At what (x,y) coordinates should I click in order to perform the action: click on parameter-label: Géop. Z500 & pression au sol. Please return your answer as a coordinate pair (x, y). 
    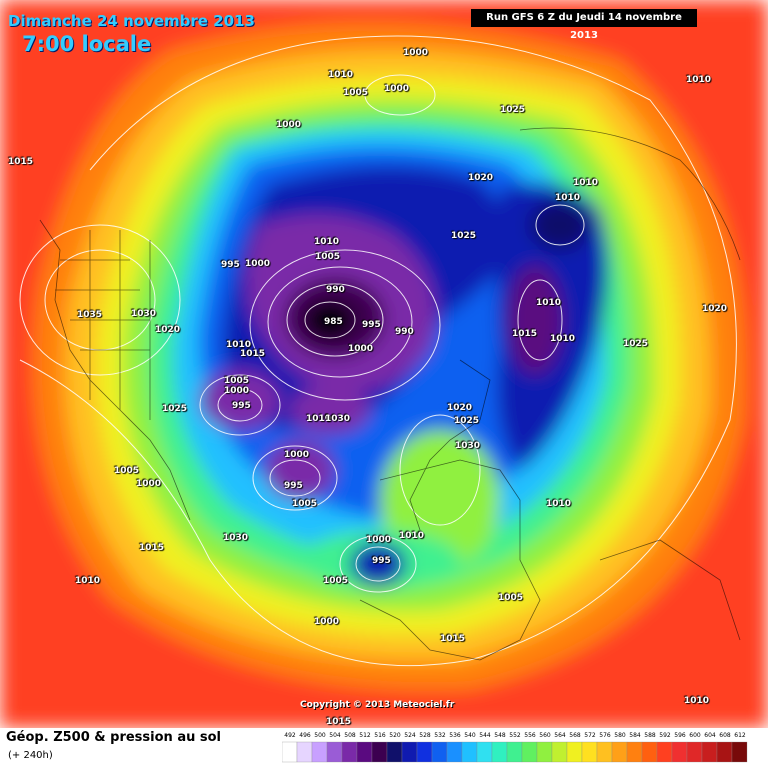
    Looking at the image, I should click on (113, 737).